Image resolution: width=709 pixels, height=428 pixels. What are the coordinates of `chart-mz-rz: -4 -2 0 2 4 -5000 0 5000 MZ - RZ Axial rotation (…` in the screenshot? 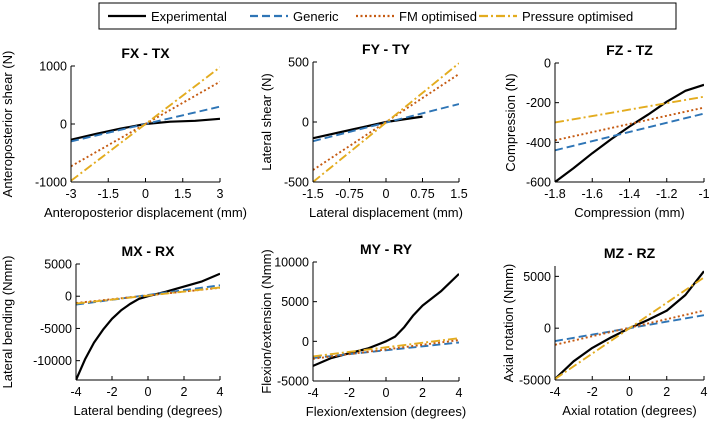 It's located at (604, 331).